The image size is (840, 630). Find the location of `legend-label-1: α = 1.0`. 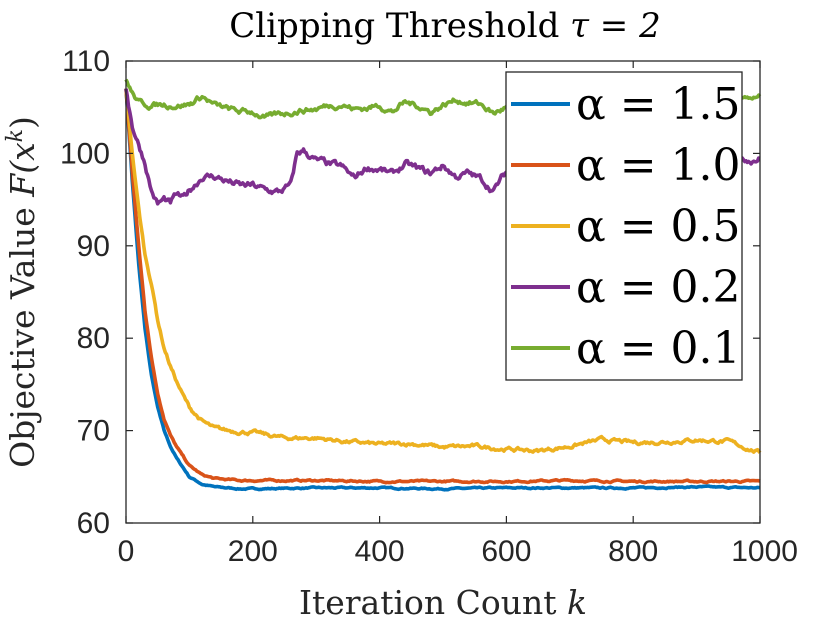

legend-label-1: α = 1.0 is located at coordinates (658, 165).